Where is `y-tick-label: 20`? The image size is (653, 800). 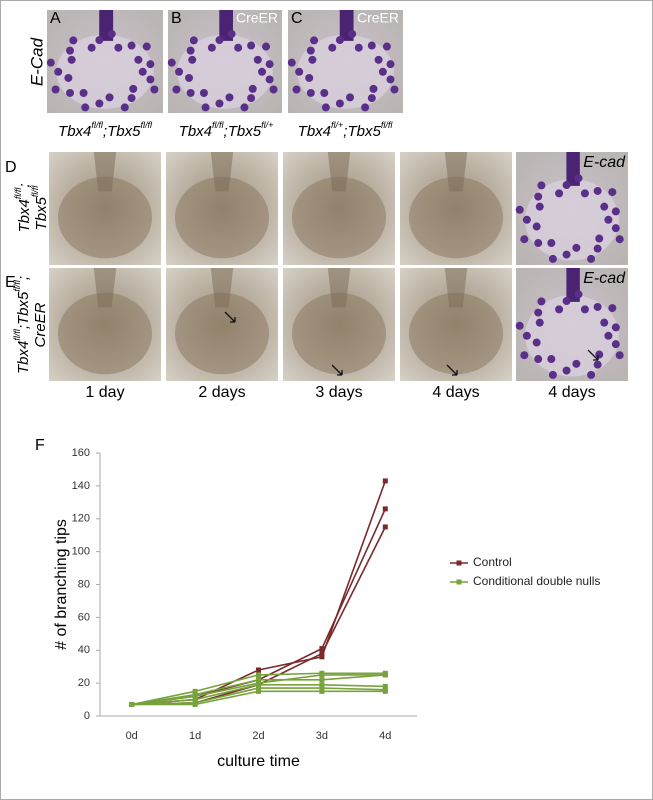 y-tick-label: 20 is located at coordinates (84, 683).